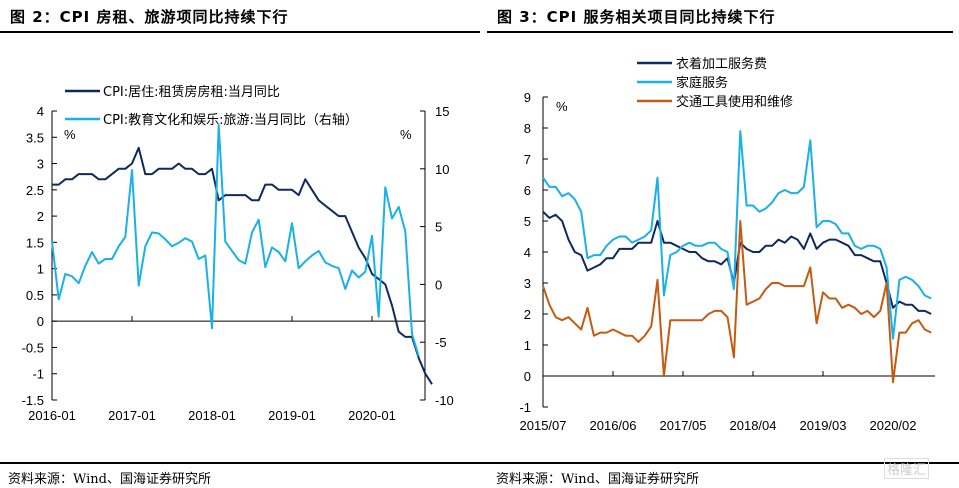 Image resolution: width=959 pixels, height=488 pixels. What do you see at coordinates (33, 347) in the screenshot?
I see `left-y-tick-label: -0.5` at bounding box center [33, 347].